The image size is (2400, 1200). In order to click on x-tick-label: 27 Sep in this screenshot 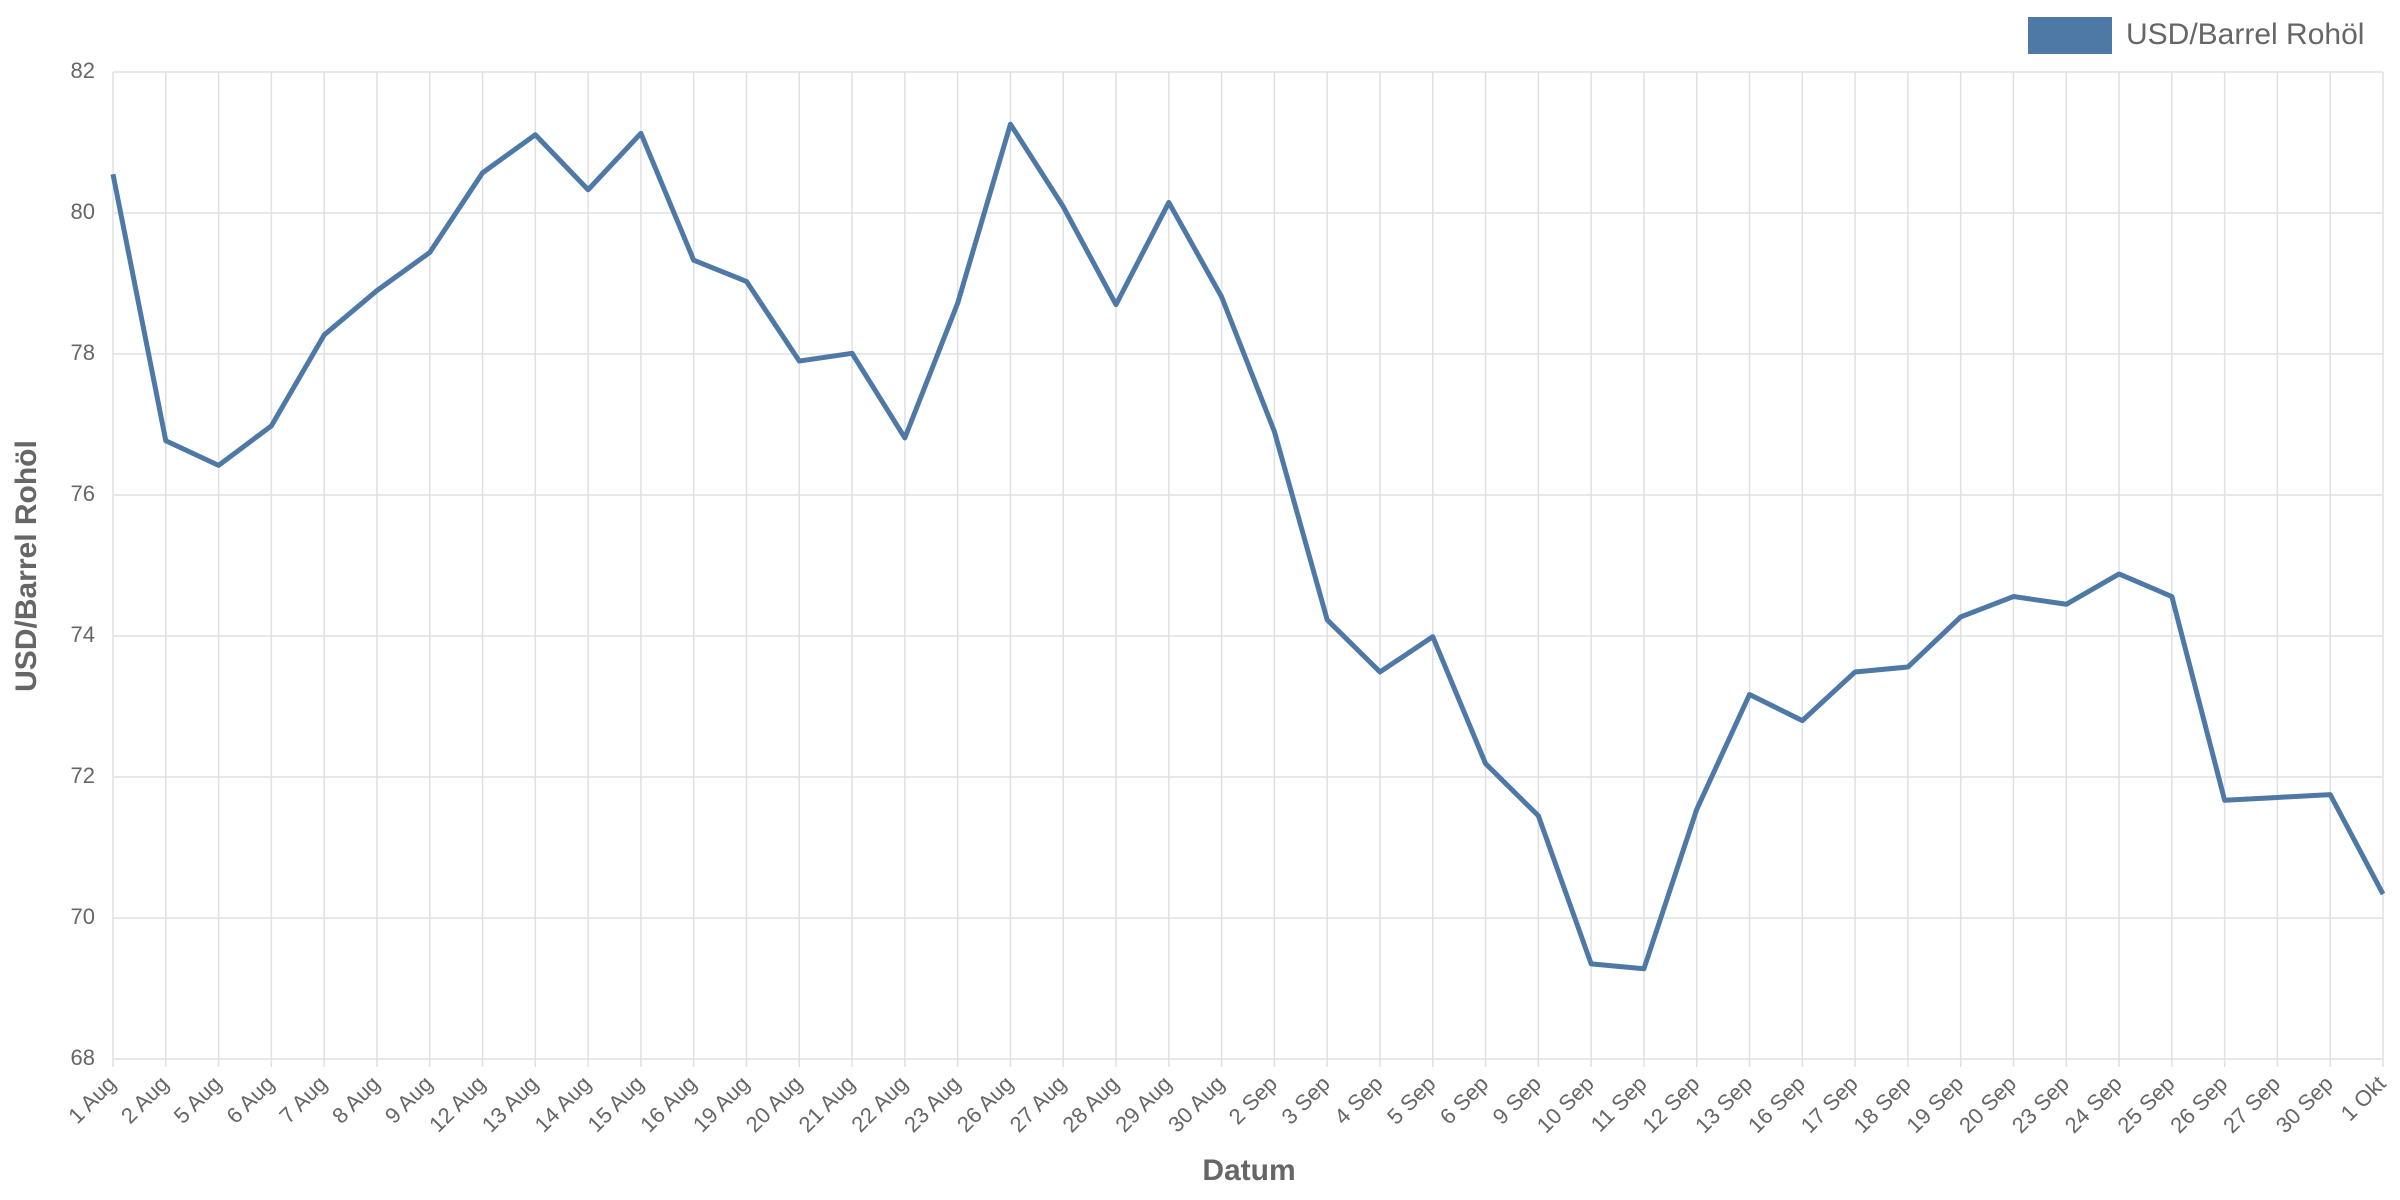, I will do `click(2251, 1104)`.